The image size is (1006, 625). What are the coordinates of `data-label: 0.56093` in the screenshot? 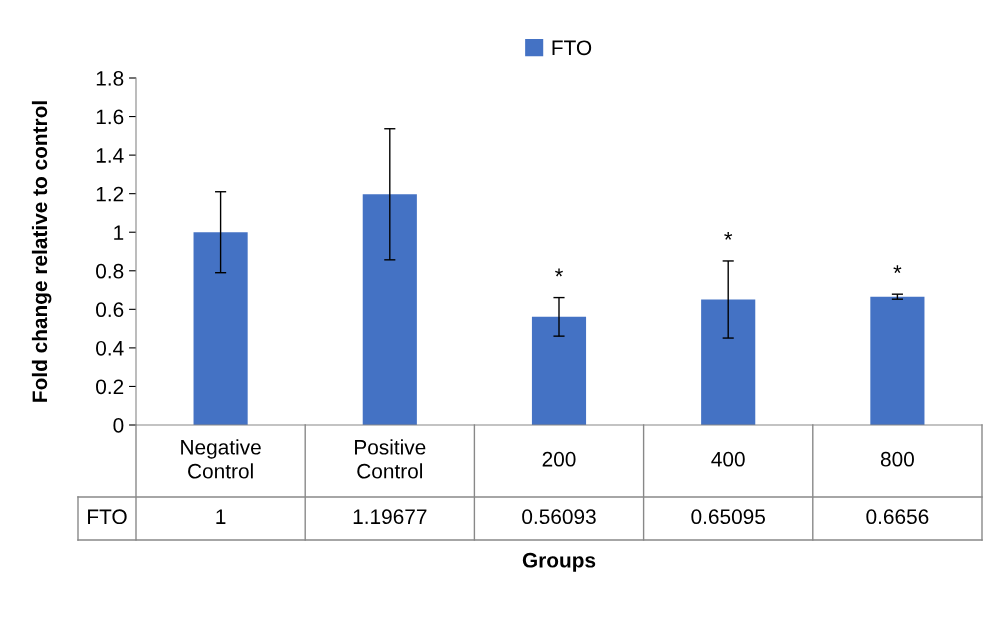 It's located at (559, 517).